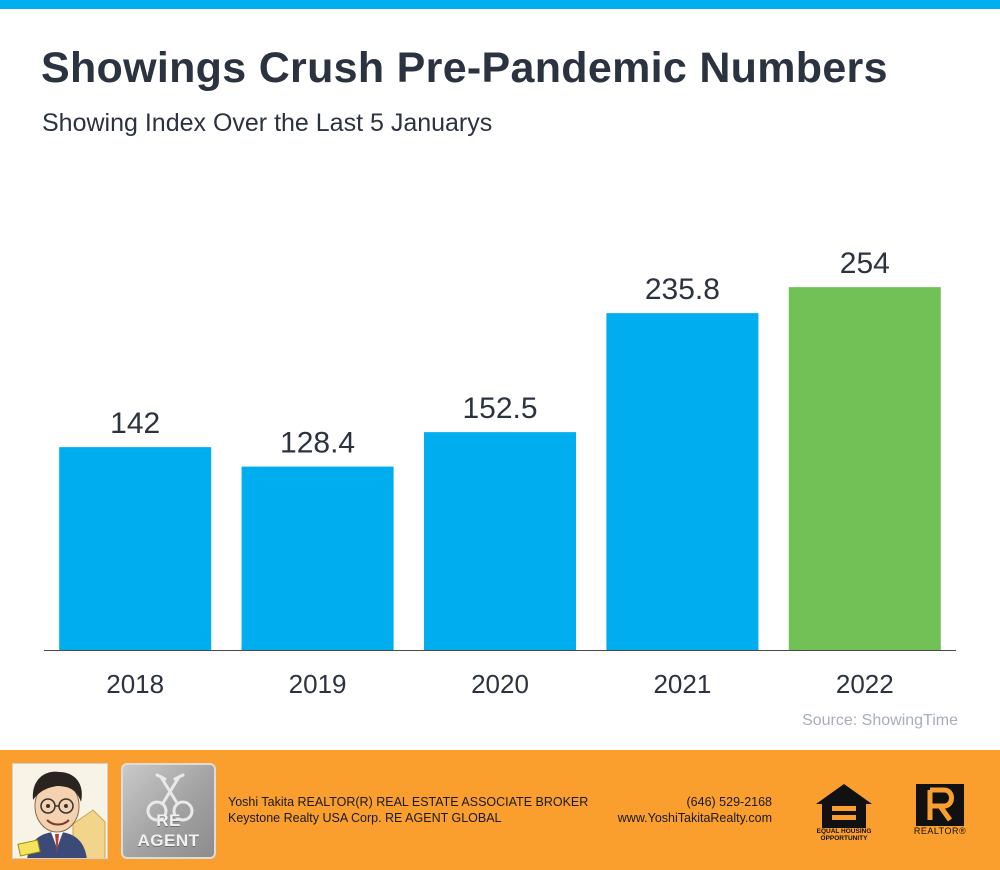 Image resolution: width=1000 pixels, height=870 pixels. I want to click on x-tick-label-2022: 2022, so click(865, 684).